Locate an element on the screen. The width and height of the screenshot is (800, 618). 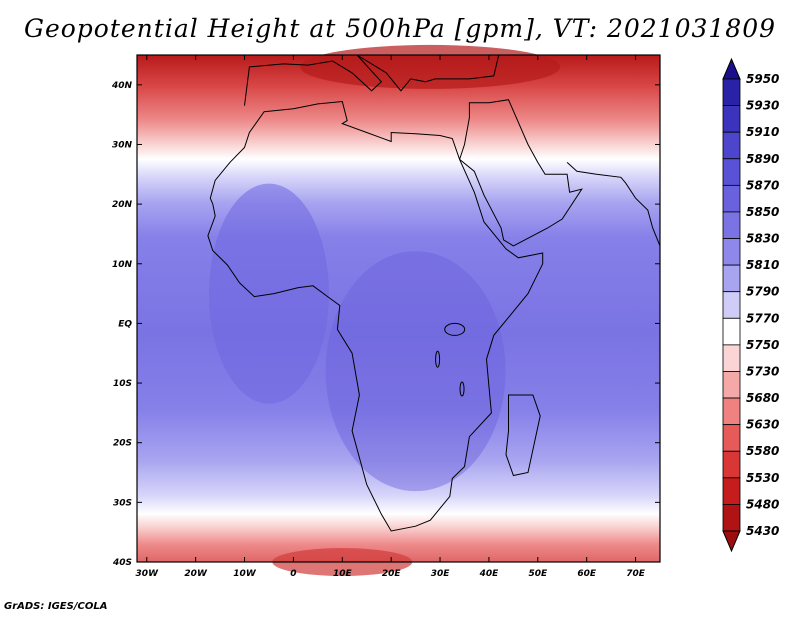
colorbar-level-label: 5530 is located at coordinates (762, 478).